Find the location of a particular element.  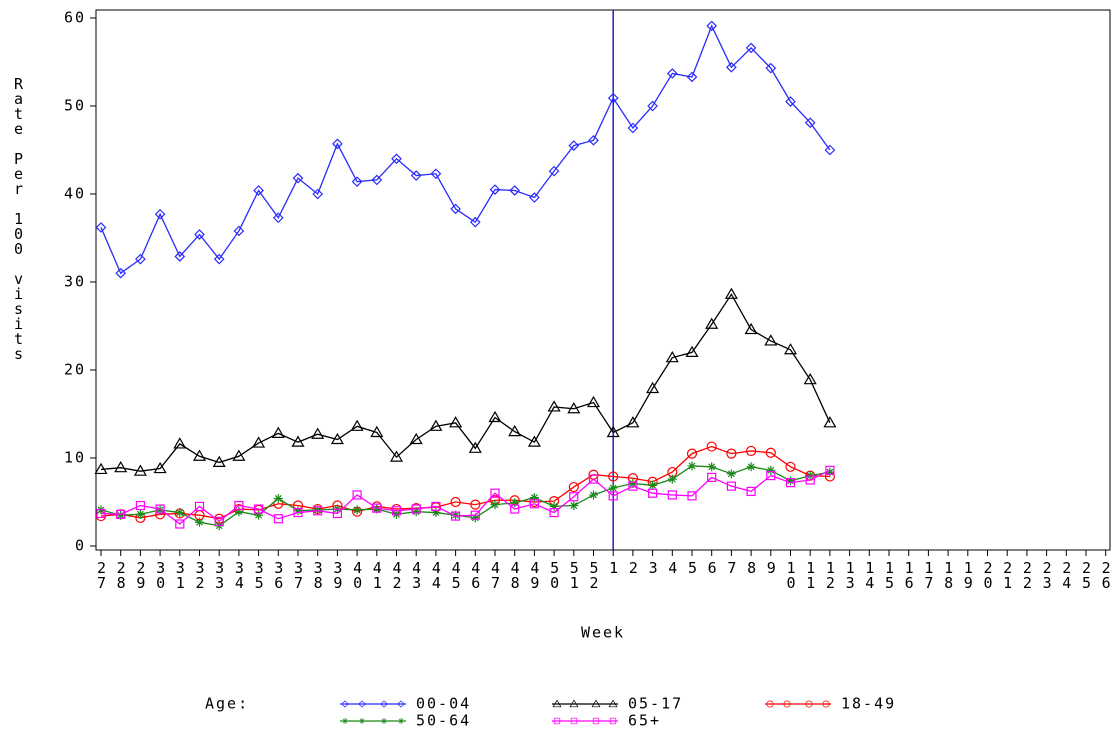

y-tick-label: 60 is located at coordinates (75, 18).